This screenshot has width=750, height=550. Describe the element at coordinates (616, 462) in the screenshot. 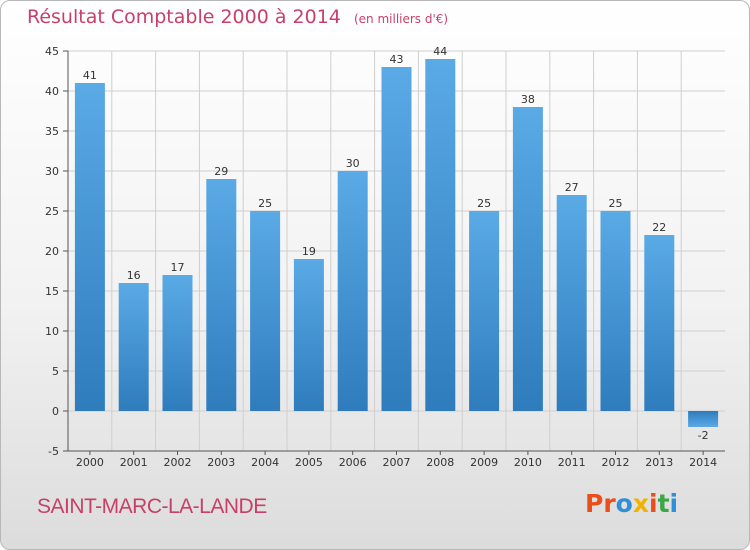

I see `x-tick-label: 2012` at that location.